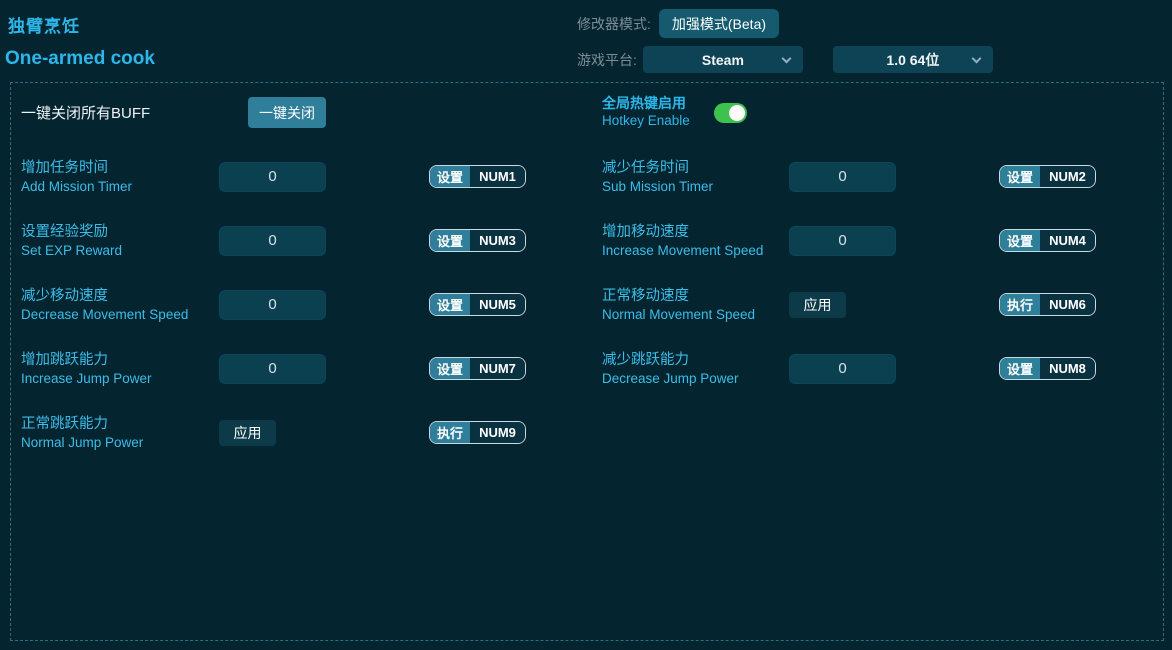  What do you see at coordinates (683, 250) in the screenshot?
I see `row-label-en: Increase Movement Speed` at bounding box center [683, 250].